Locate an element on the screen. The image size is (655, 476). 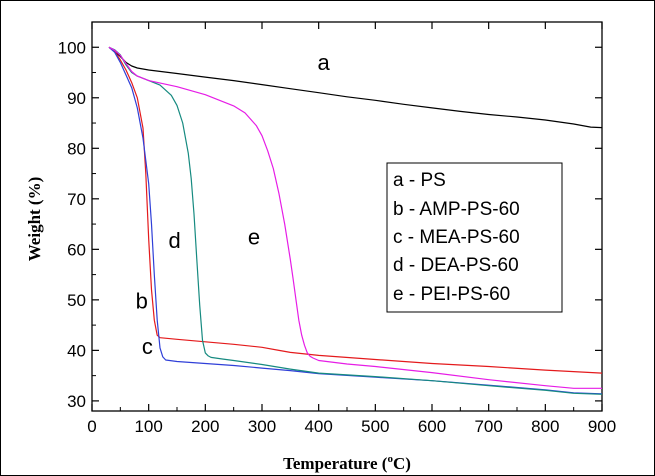
x-tick-label: 200 is located at coordinates (205, 426).